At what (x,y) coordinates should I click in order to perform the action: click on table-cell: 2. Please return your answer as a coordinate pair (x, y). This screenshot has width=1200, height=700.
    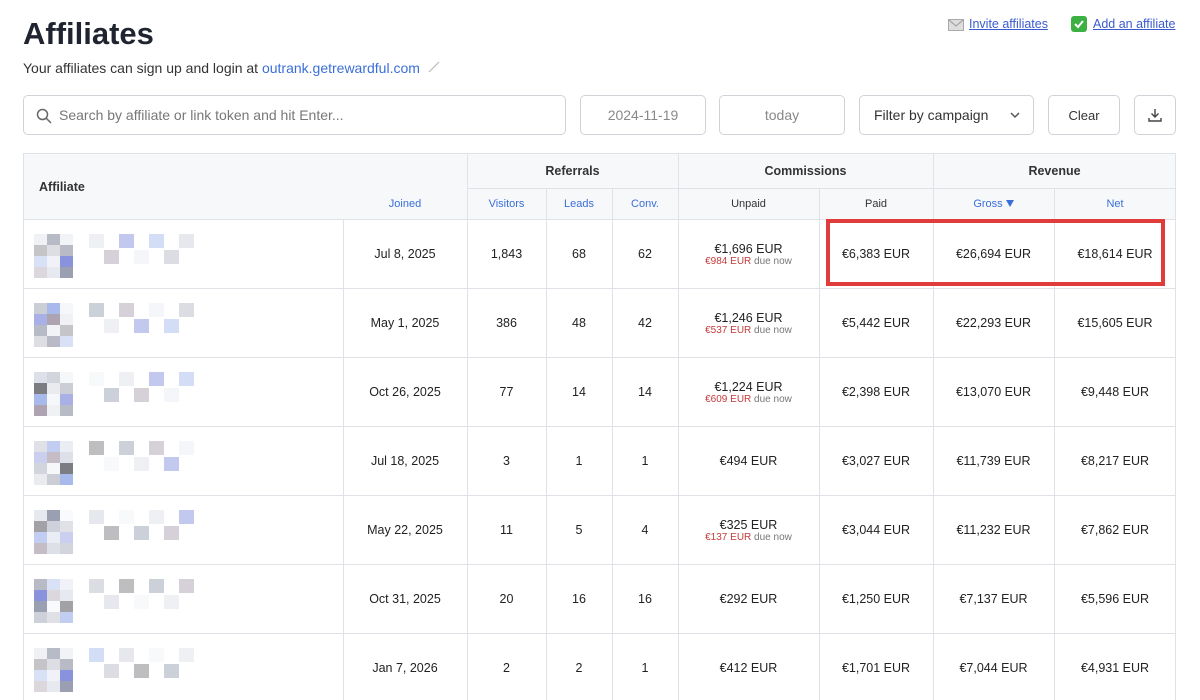
    Looking at the image, I should click on (506, 667).